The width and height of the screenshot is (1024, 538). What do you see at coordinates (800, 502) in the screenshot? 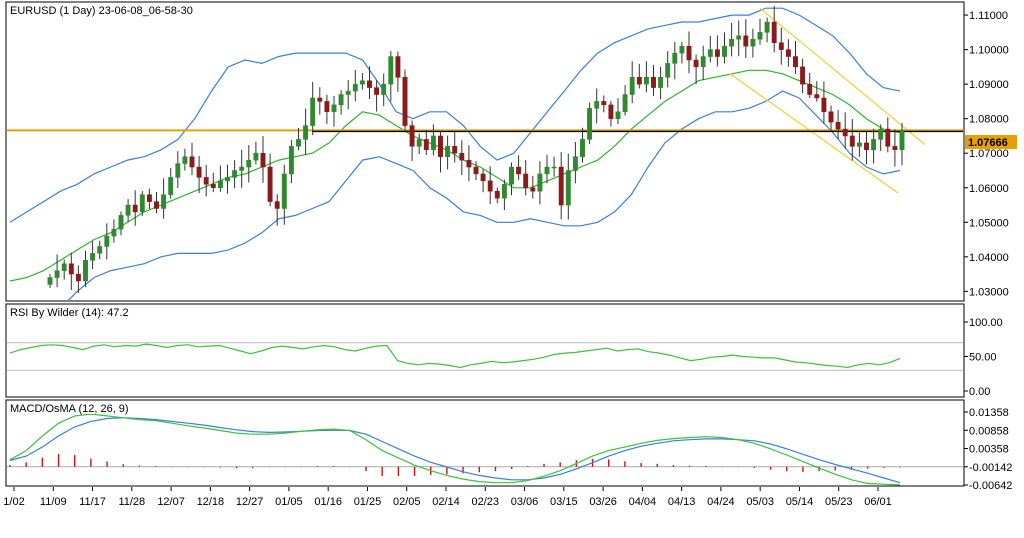
I see `x-tick-label: 05/14` at bounding box center [800, 502].